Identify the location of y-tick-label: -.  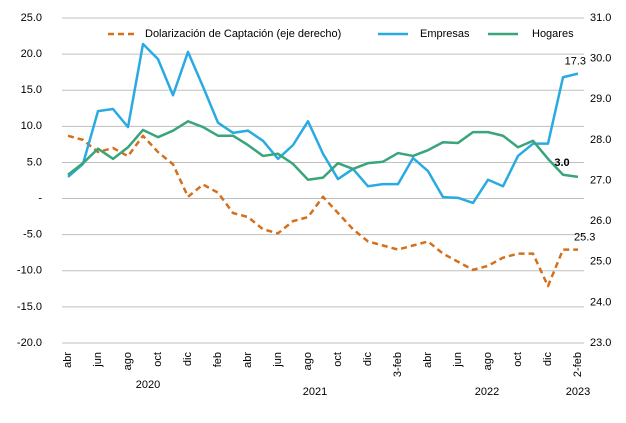
(40, 198).